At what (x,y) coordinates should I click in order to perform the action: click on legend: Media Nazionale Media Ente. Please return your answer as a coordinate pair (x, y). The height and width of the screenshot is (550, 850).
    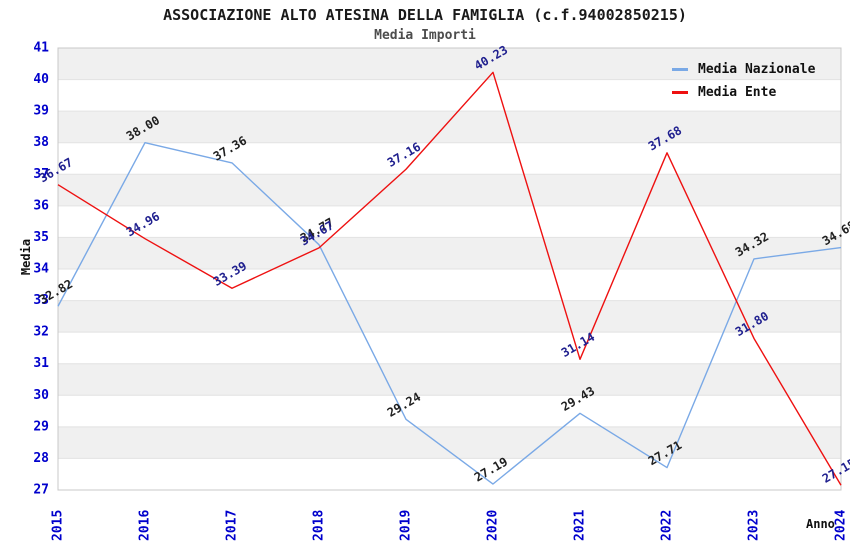
    Looking at the image, I should click on (743, 81).